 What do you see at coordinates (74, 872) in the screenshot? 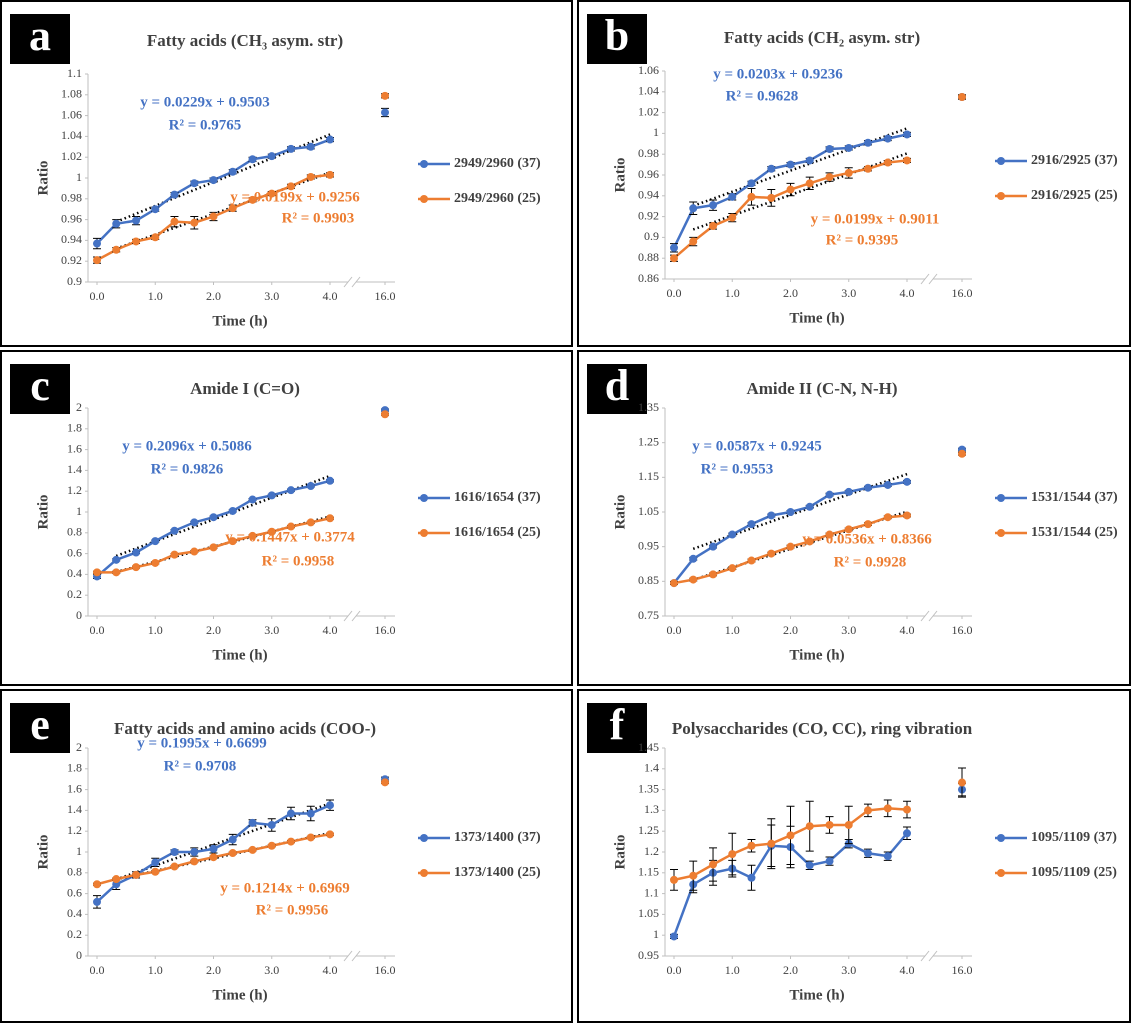
I see `y-tick-label: 0.8` at bounding box center [74, 872].